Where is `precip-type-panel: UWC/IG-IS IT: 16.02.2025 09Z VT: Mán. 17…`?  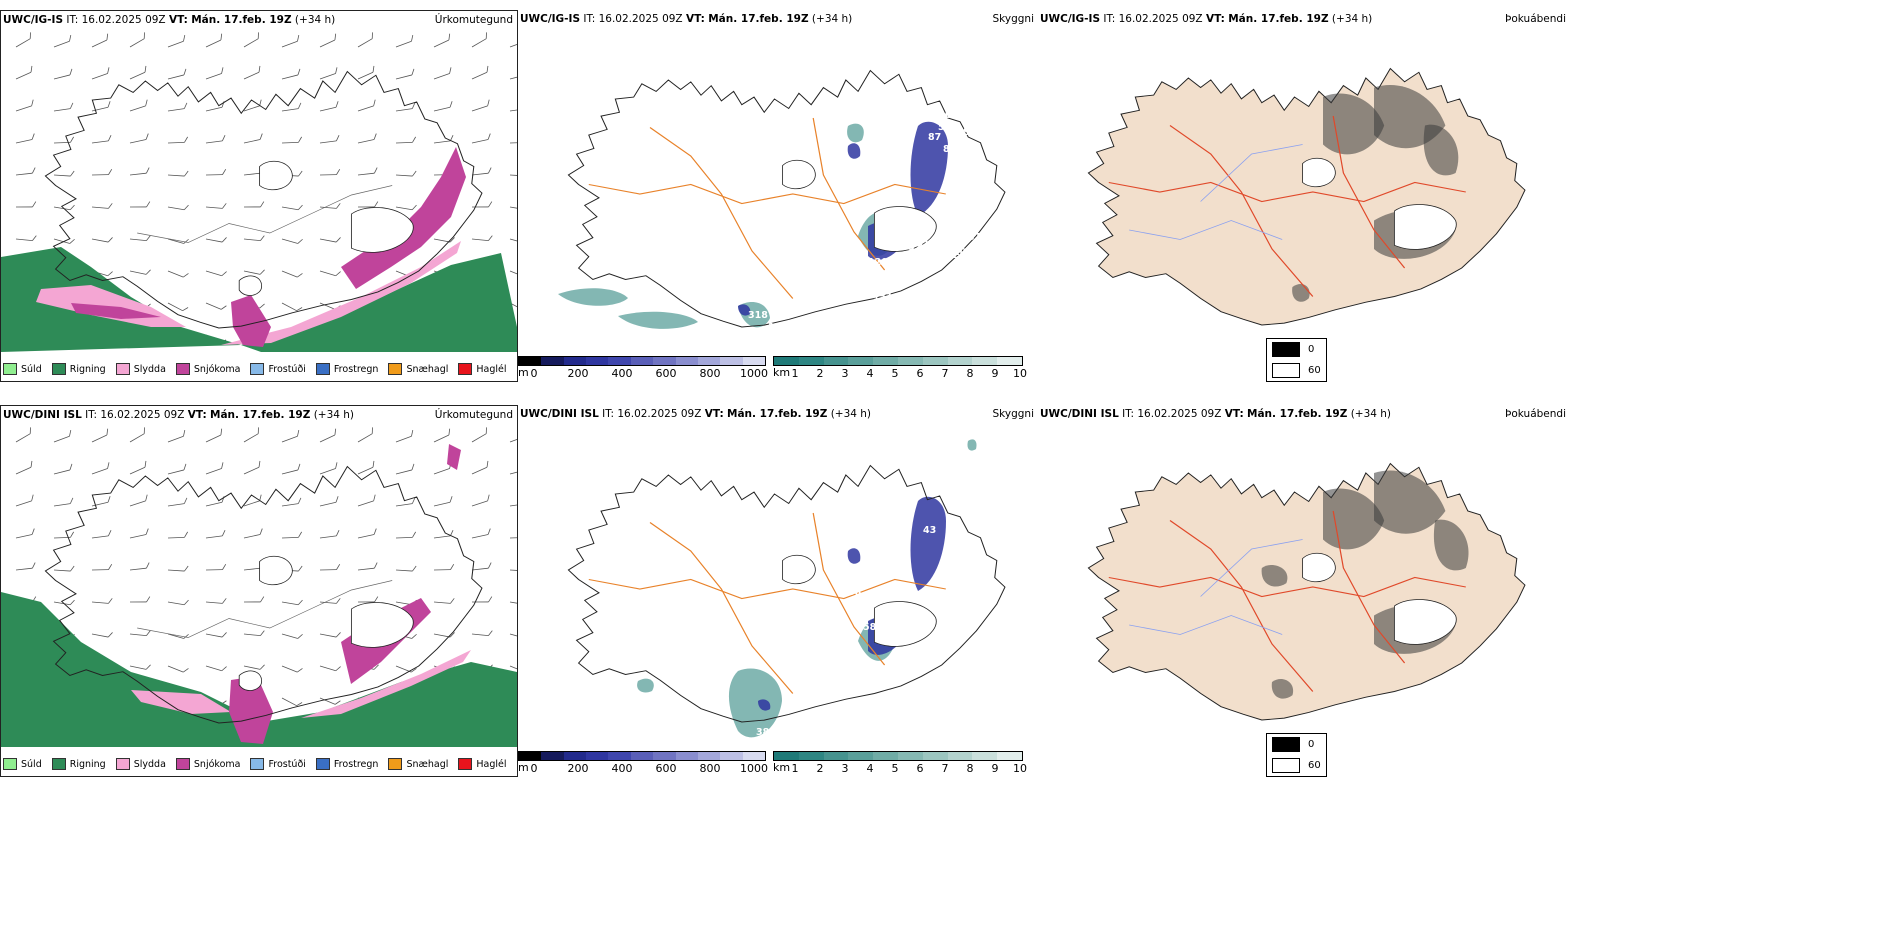
precip-type-panel: UWC/IG-IS IT: 16.02.2025 09Z VT: Mán. 17… is located at coordinates (259, 196).